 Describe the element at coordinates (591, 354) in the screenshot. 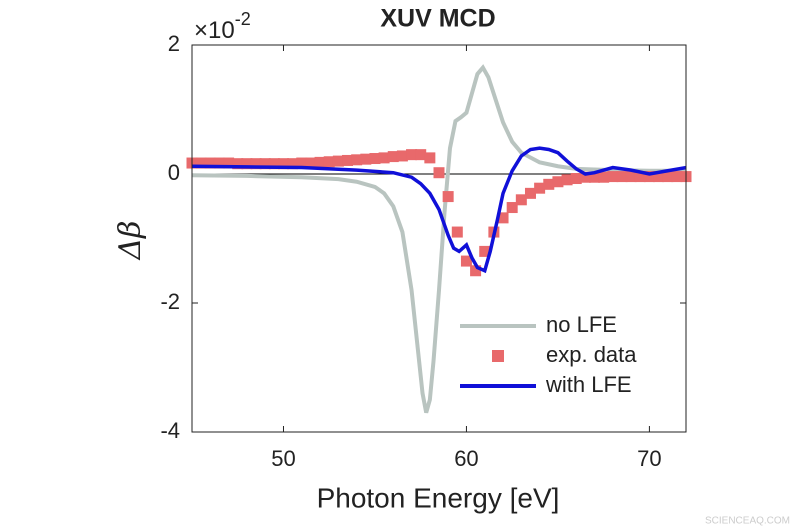

I see `legend-label: exp. data` at that location.